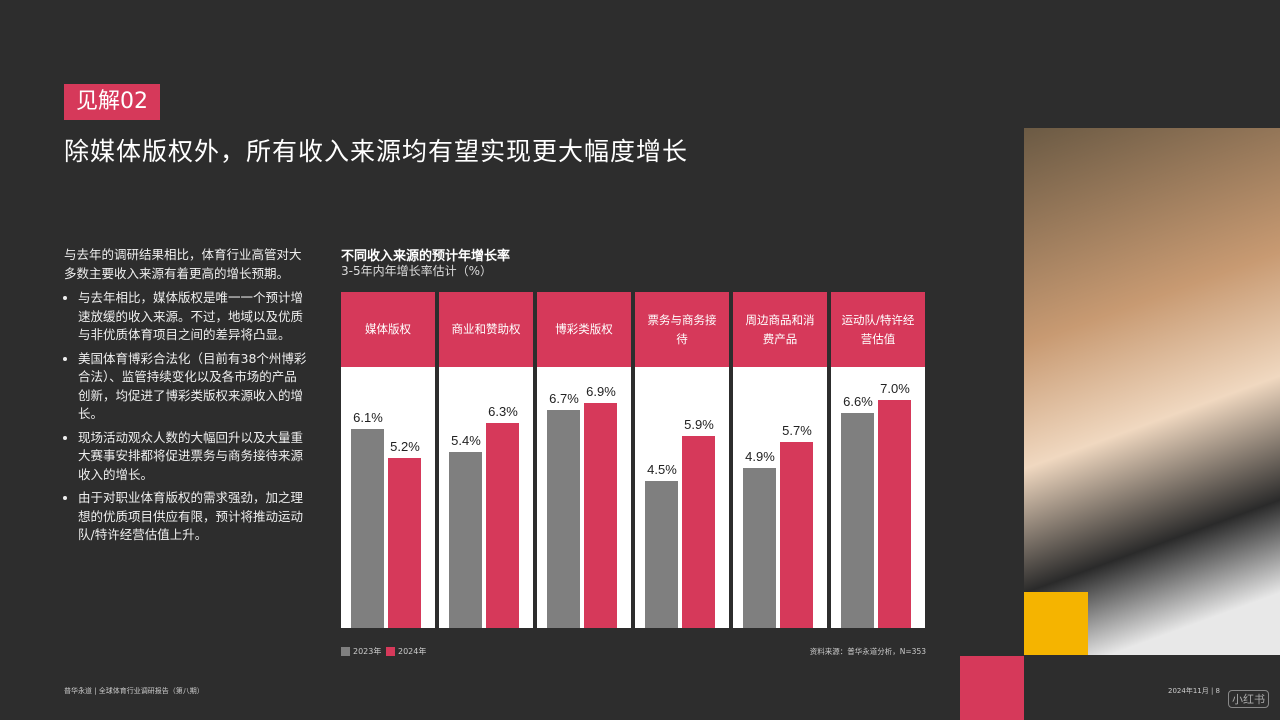 The height and width of the screenshot is (720, 1280). What do you see at coordinates (601, 392) in the screenshot?
I see `value-label: 6.9%` at bounding box center [601, 392].